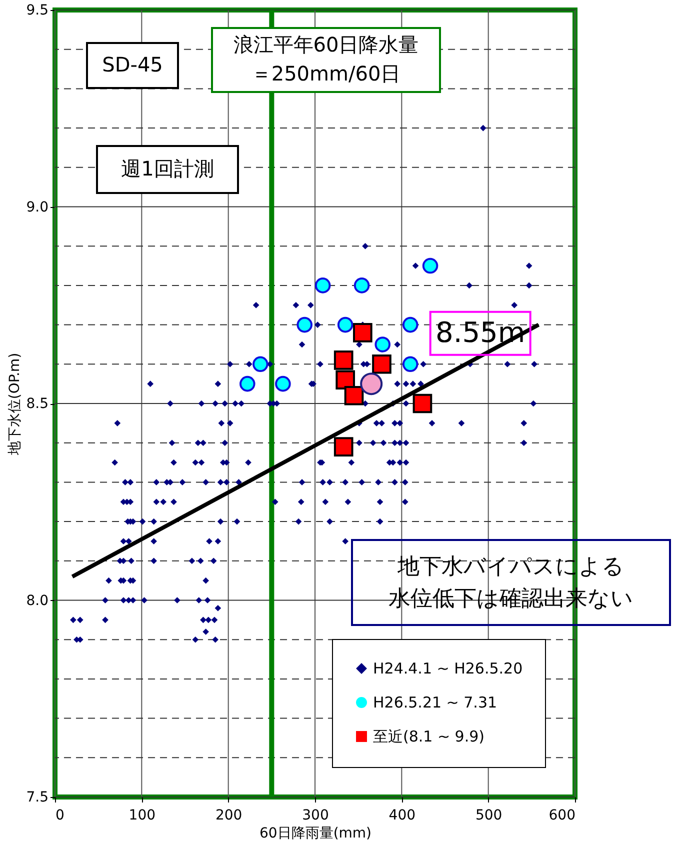 Image resolution: width=675 pixels, height=855 pixels. What do you see at coordinates (315, 834) in the screenshot?
I see `x-axis-title: 60日降雨量(mm)` at bounding box center [315, 834].